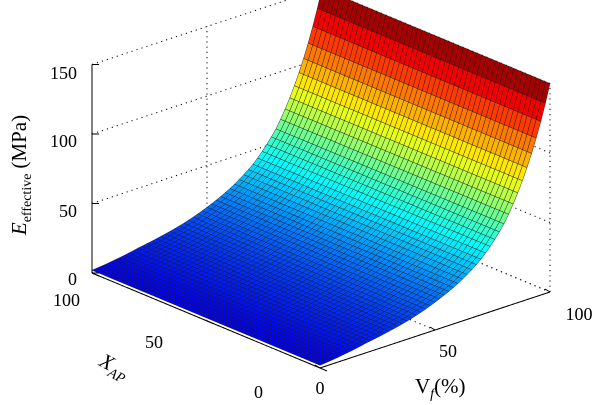  What do you see at coordinates (190, 32) in the screenshot?
I see `gridline` at bounding box center [190, 32].